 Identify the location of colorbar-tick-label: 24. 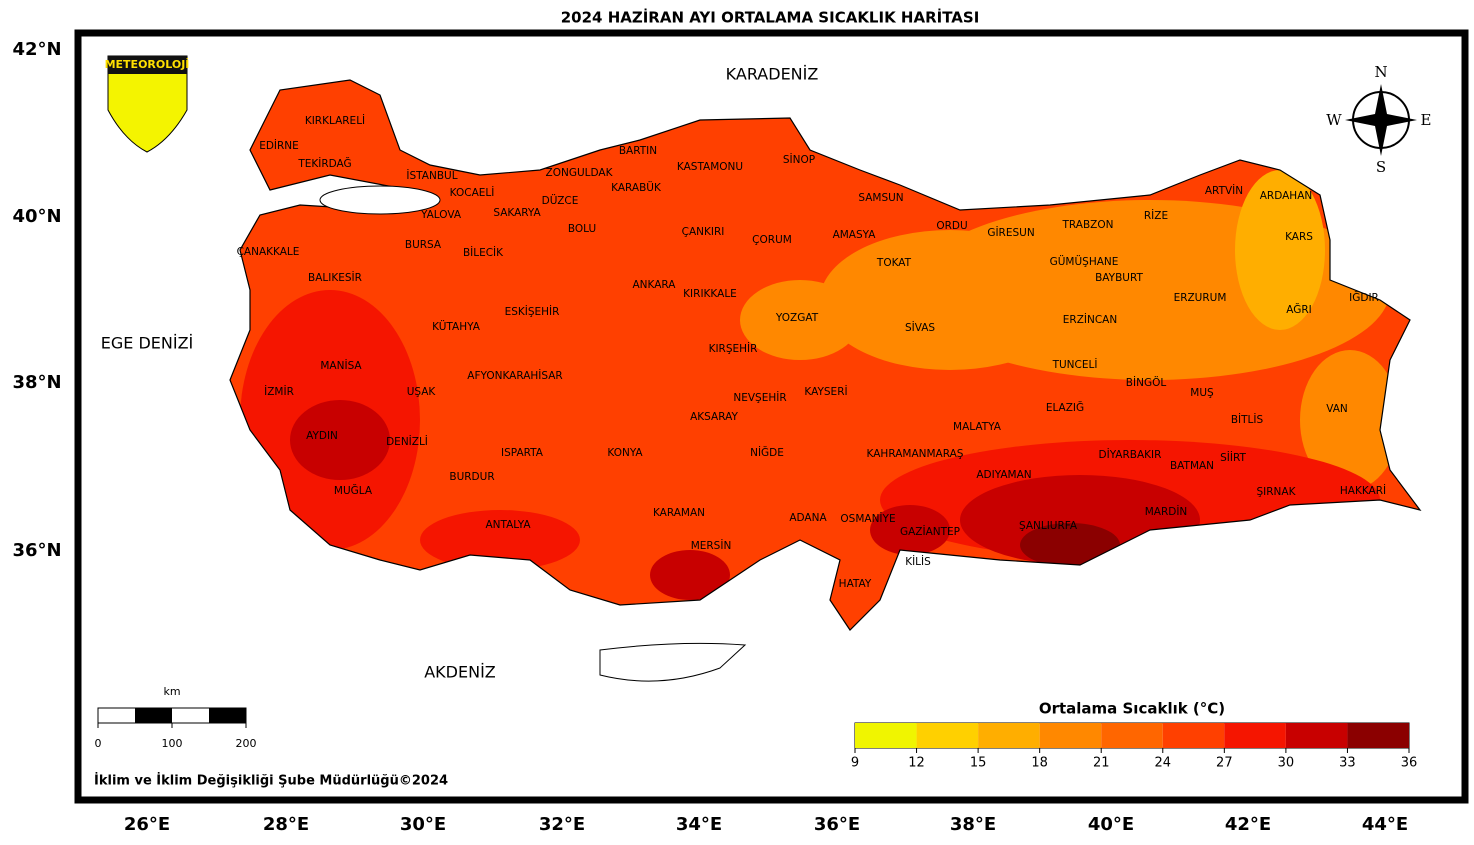
(1163, 763).